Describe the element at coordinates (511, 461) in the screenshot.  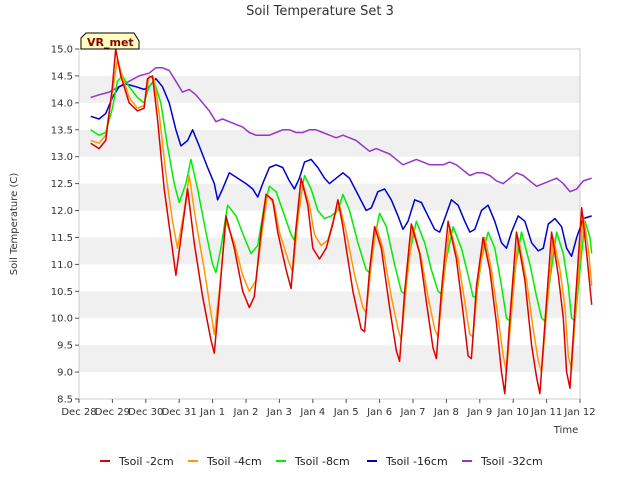
I see `legend-label: Tsoil -32cm` at that location.